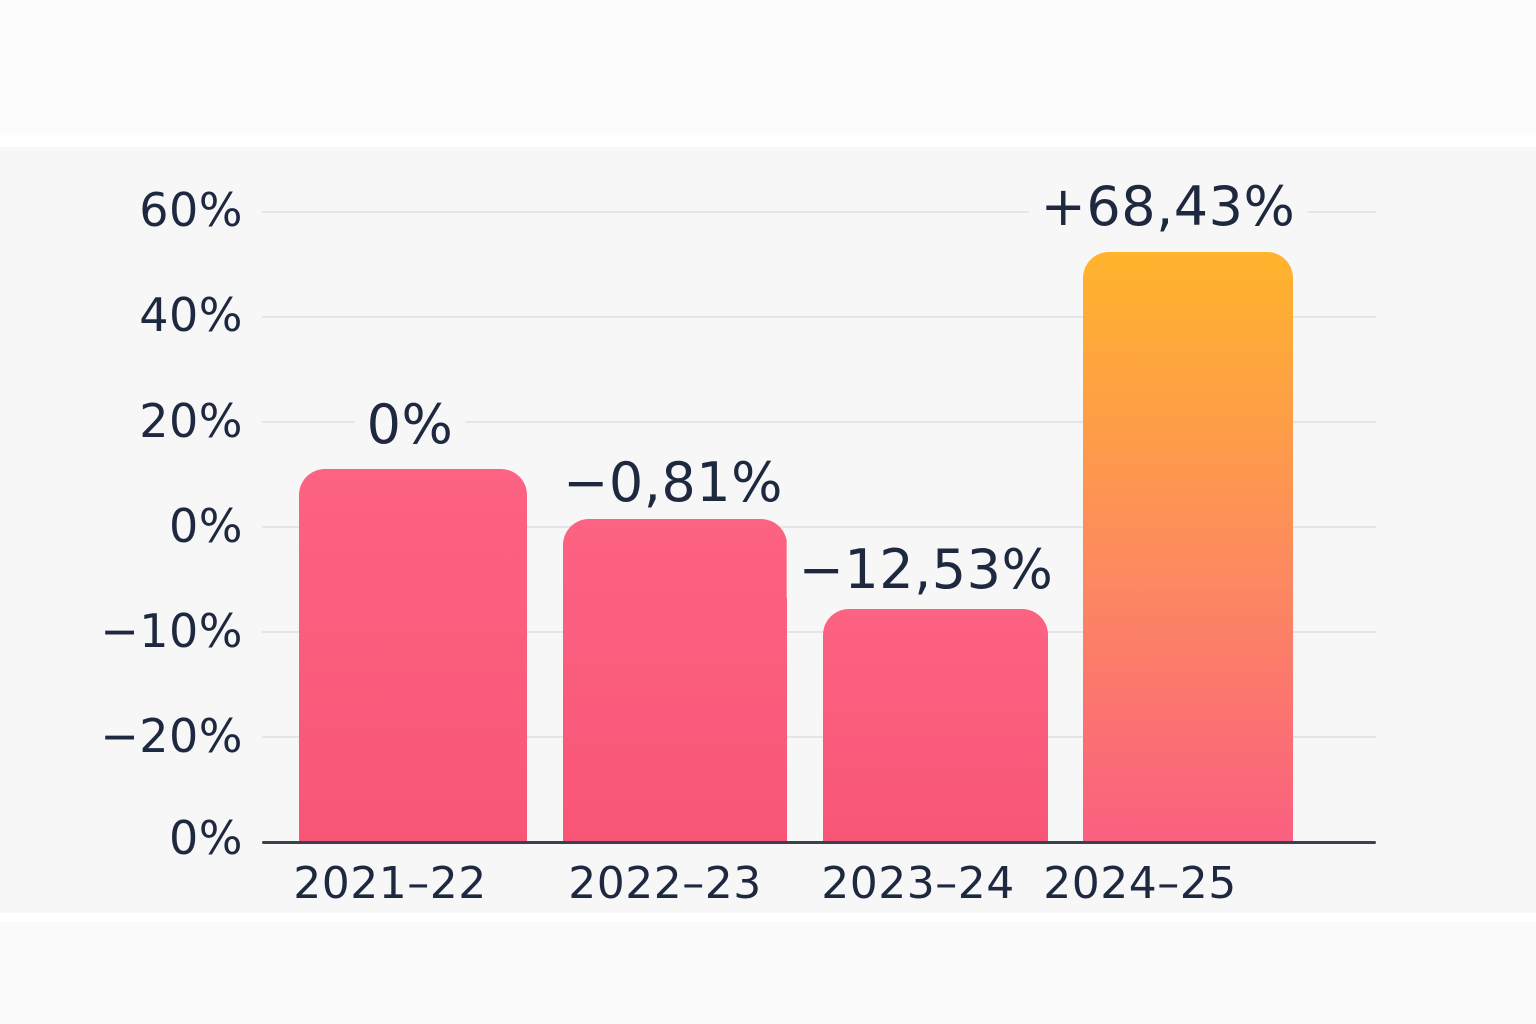  What do you see at coordinates (1168, 207) in the screenshot?
I see `bar-value-label: +68,43%` at bounding box center [1168, 207].